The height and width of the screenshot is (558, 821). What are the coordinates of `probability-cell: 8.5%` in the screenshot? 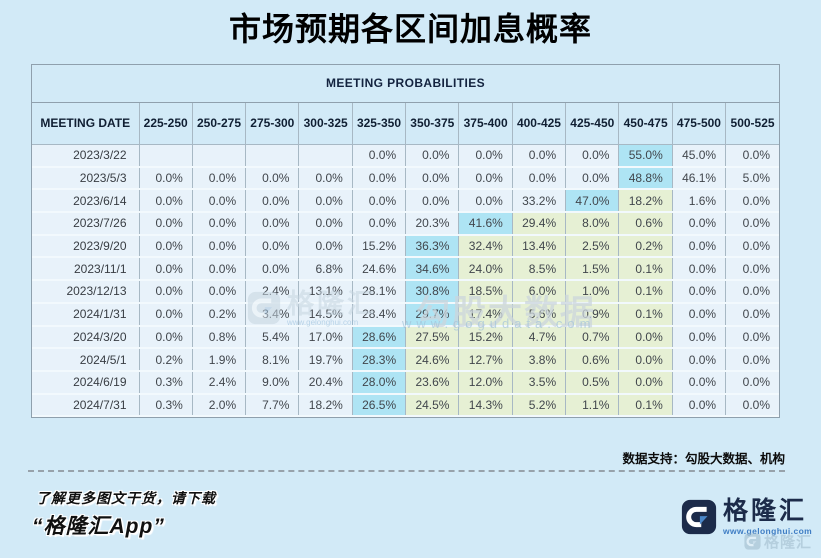 It's located at (539, 269).